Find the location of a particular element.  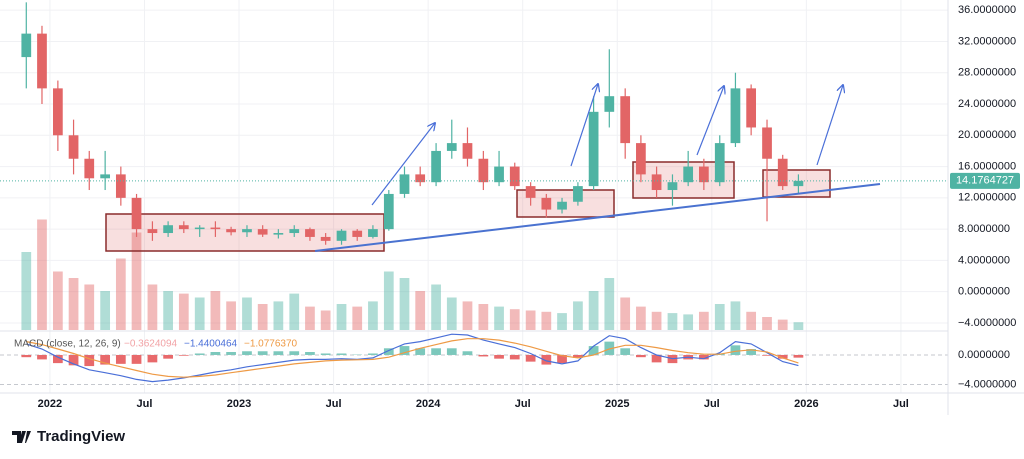

x-tick-label: 2022 is located at coordinates (50, 404).